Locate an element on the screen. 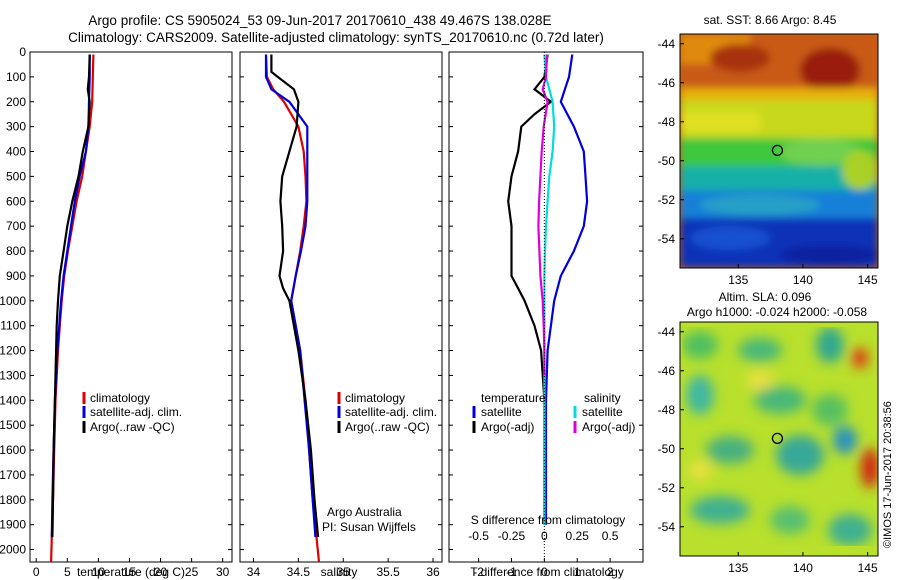  sst-map-frame is located at coordinates (779, 151).